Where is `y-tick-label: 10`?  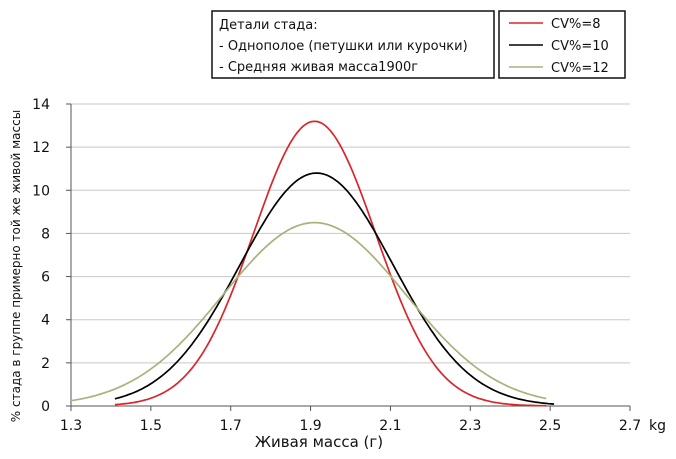
y-tick-label: 10 is located at coordinates (41, 191).